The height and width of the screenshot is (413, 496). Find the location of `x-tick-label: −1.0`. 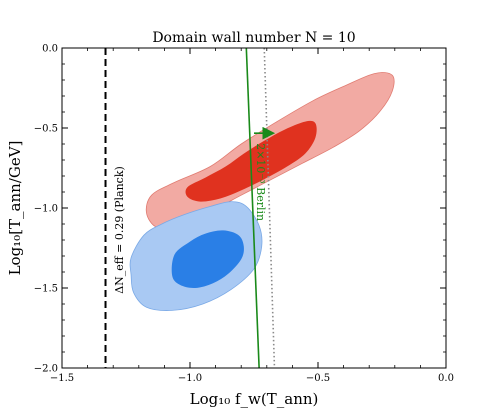

x-tick-label: −1.0 is located at coordinates (190, 378).